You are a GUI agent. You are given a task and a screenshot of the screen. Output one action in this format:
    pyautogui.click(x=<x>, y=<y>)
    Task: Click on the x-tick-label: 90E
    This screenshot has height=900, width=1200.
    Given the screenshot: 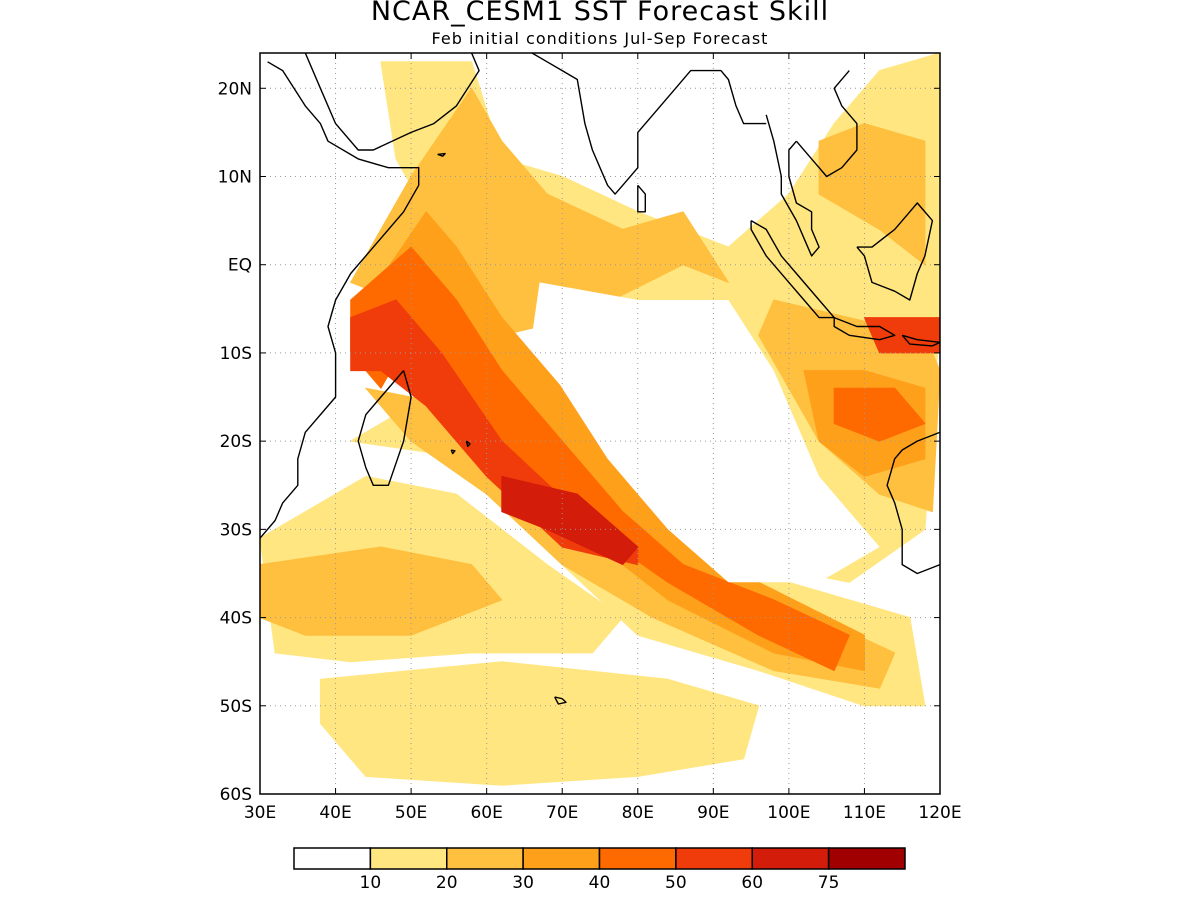 What is the action you would take?
    pyautogui.click(x=713, y=813)
    